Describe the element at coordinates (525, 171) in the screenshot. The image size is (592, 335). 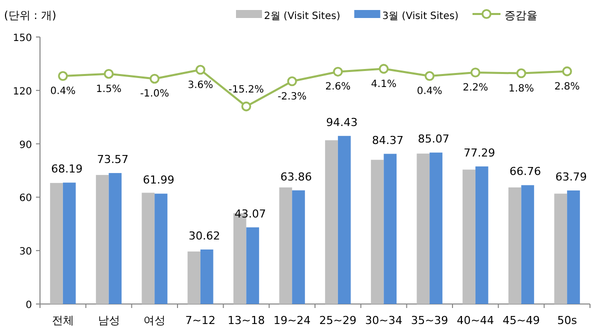
I see `data-label: 66.76` at that location.